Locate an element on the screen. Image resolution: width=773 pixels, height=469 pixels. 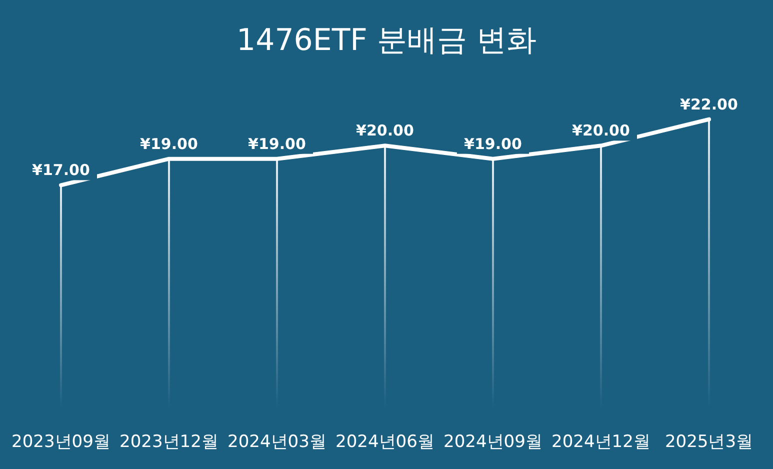
data-label: ¥17.00 is located at coordinates (61, 170).